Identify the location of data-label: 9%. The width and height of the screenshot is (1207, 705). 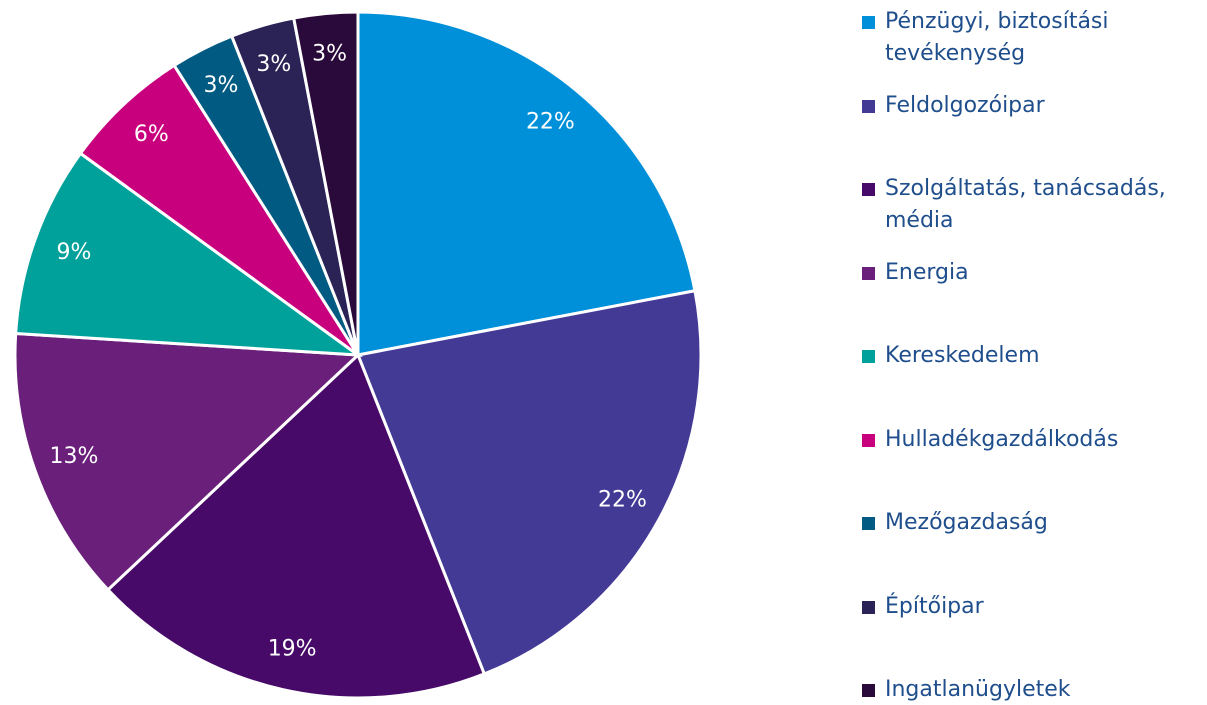
(74, 252).